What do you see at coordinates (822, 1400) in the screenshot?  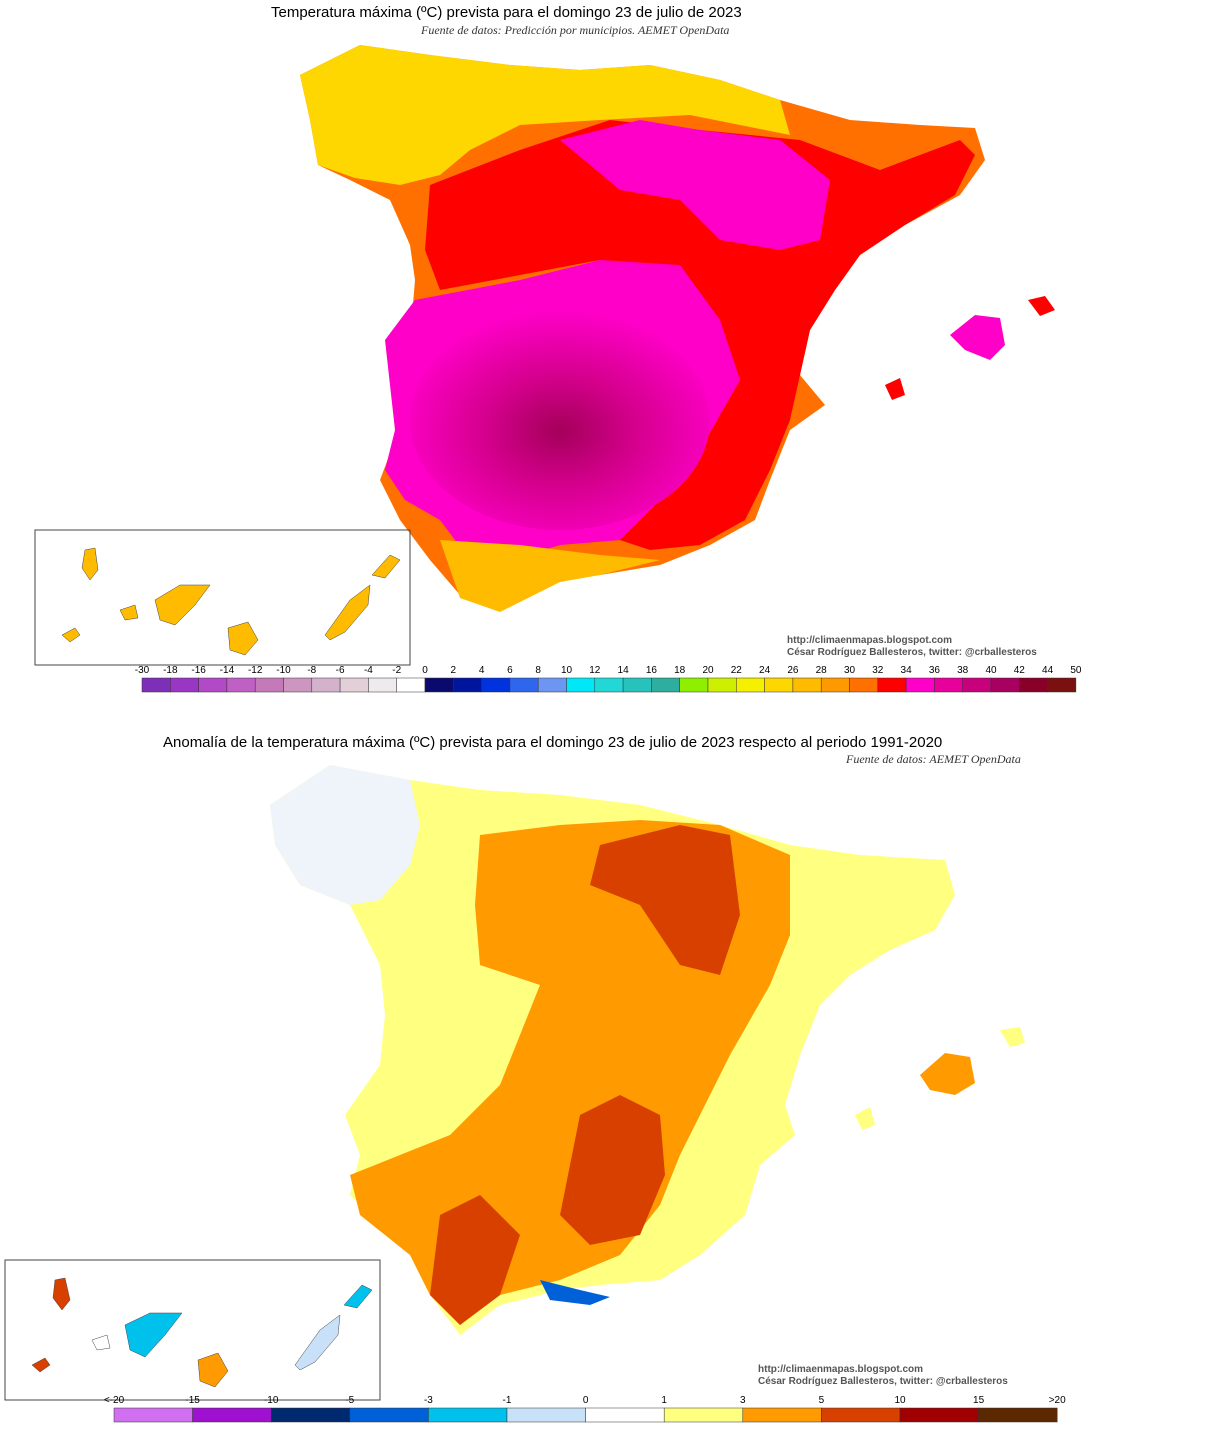 I see `map2-legend-label: 5` at bounding box center [822, 1400].